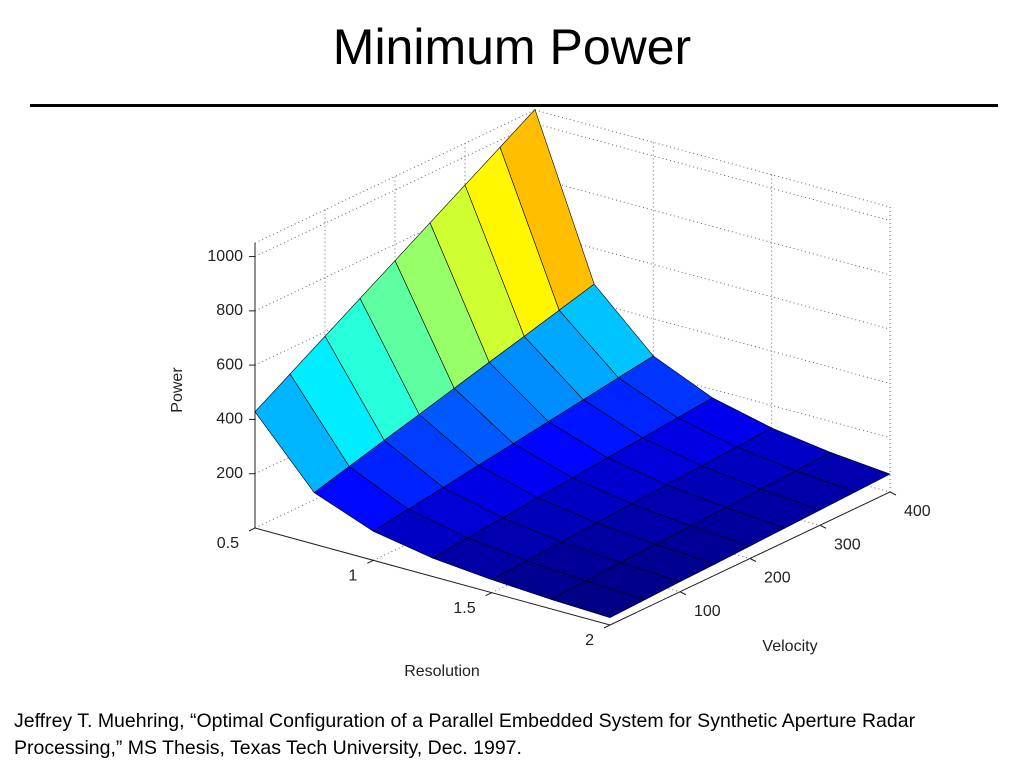 Image resolution: width=1024 pixels, height=768 pixels. What do you see at coordinates (352, 576) in the screenshot?
I see `x-tick-label: 1` at bounding box center [352, 576].